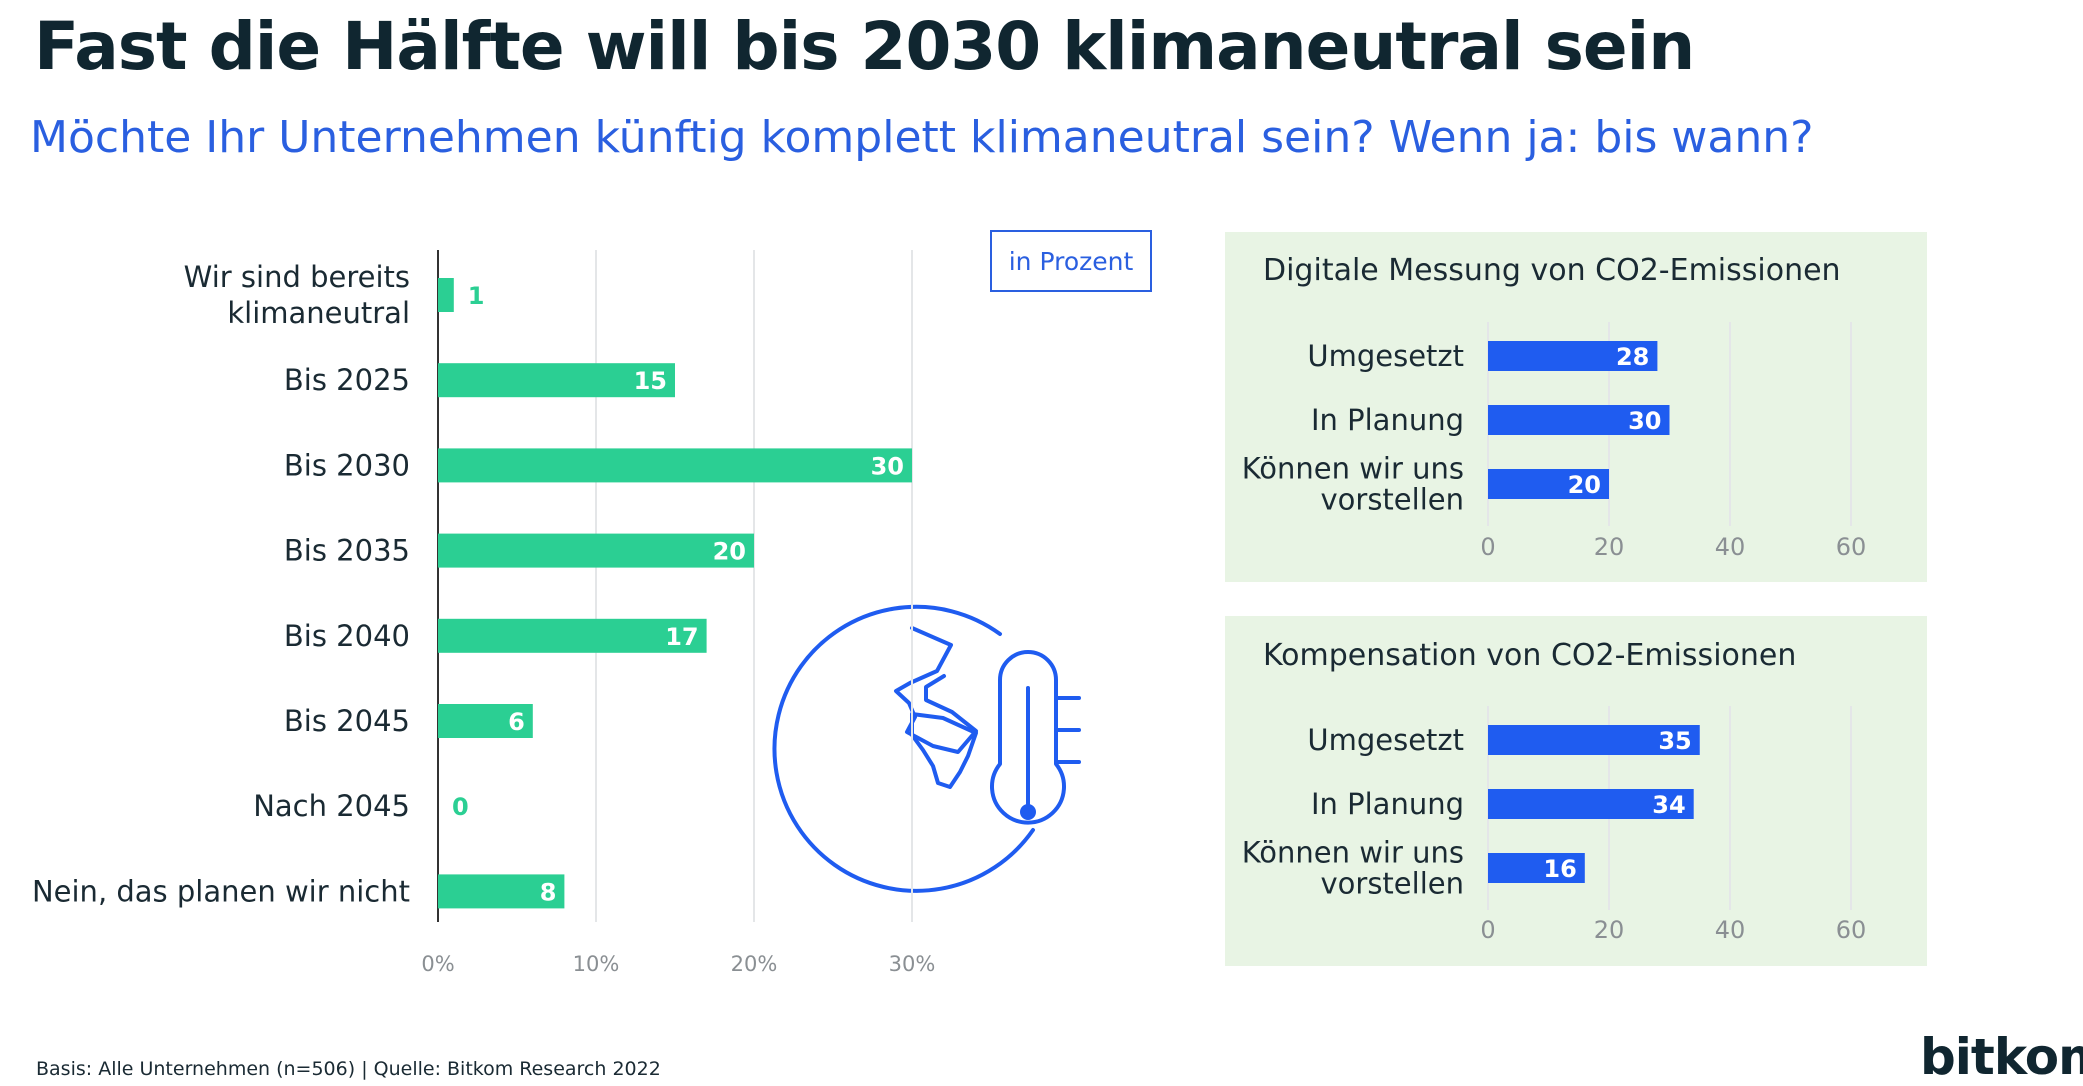  Describe the element at coordinates (460, 807) in the screenshot. I see `value-label: 0` at that location.